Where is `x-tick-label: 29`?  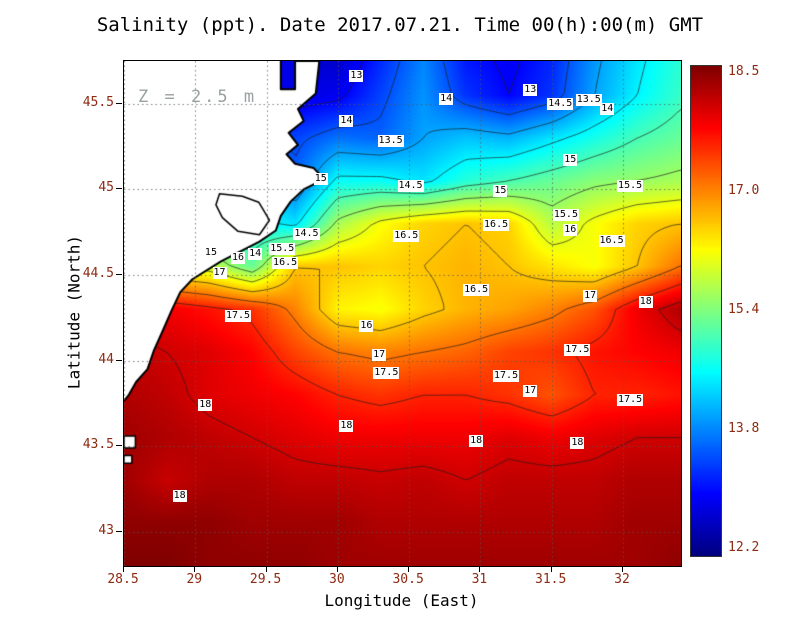
x-tick-label: 29 is located at coordinates (194, 579).